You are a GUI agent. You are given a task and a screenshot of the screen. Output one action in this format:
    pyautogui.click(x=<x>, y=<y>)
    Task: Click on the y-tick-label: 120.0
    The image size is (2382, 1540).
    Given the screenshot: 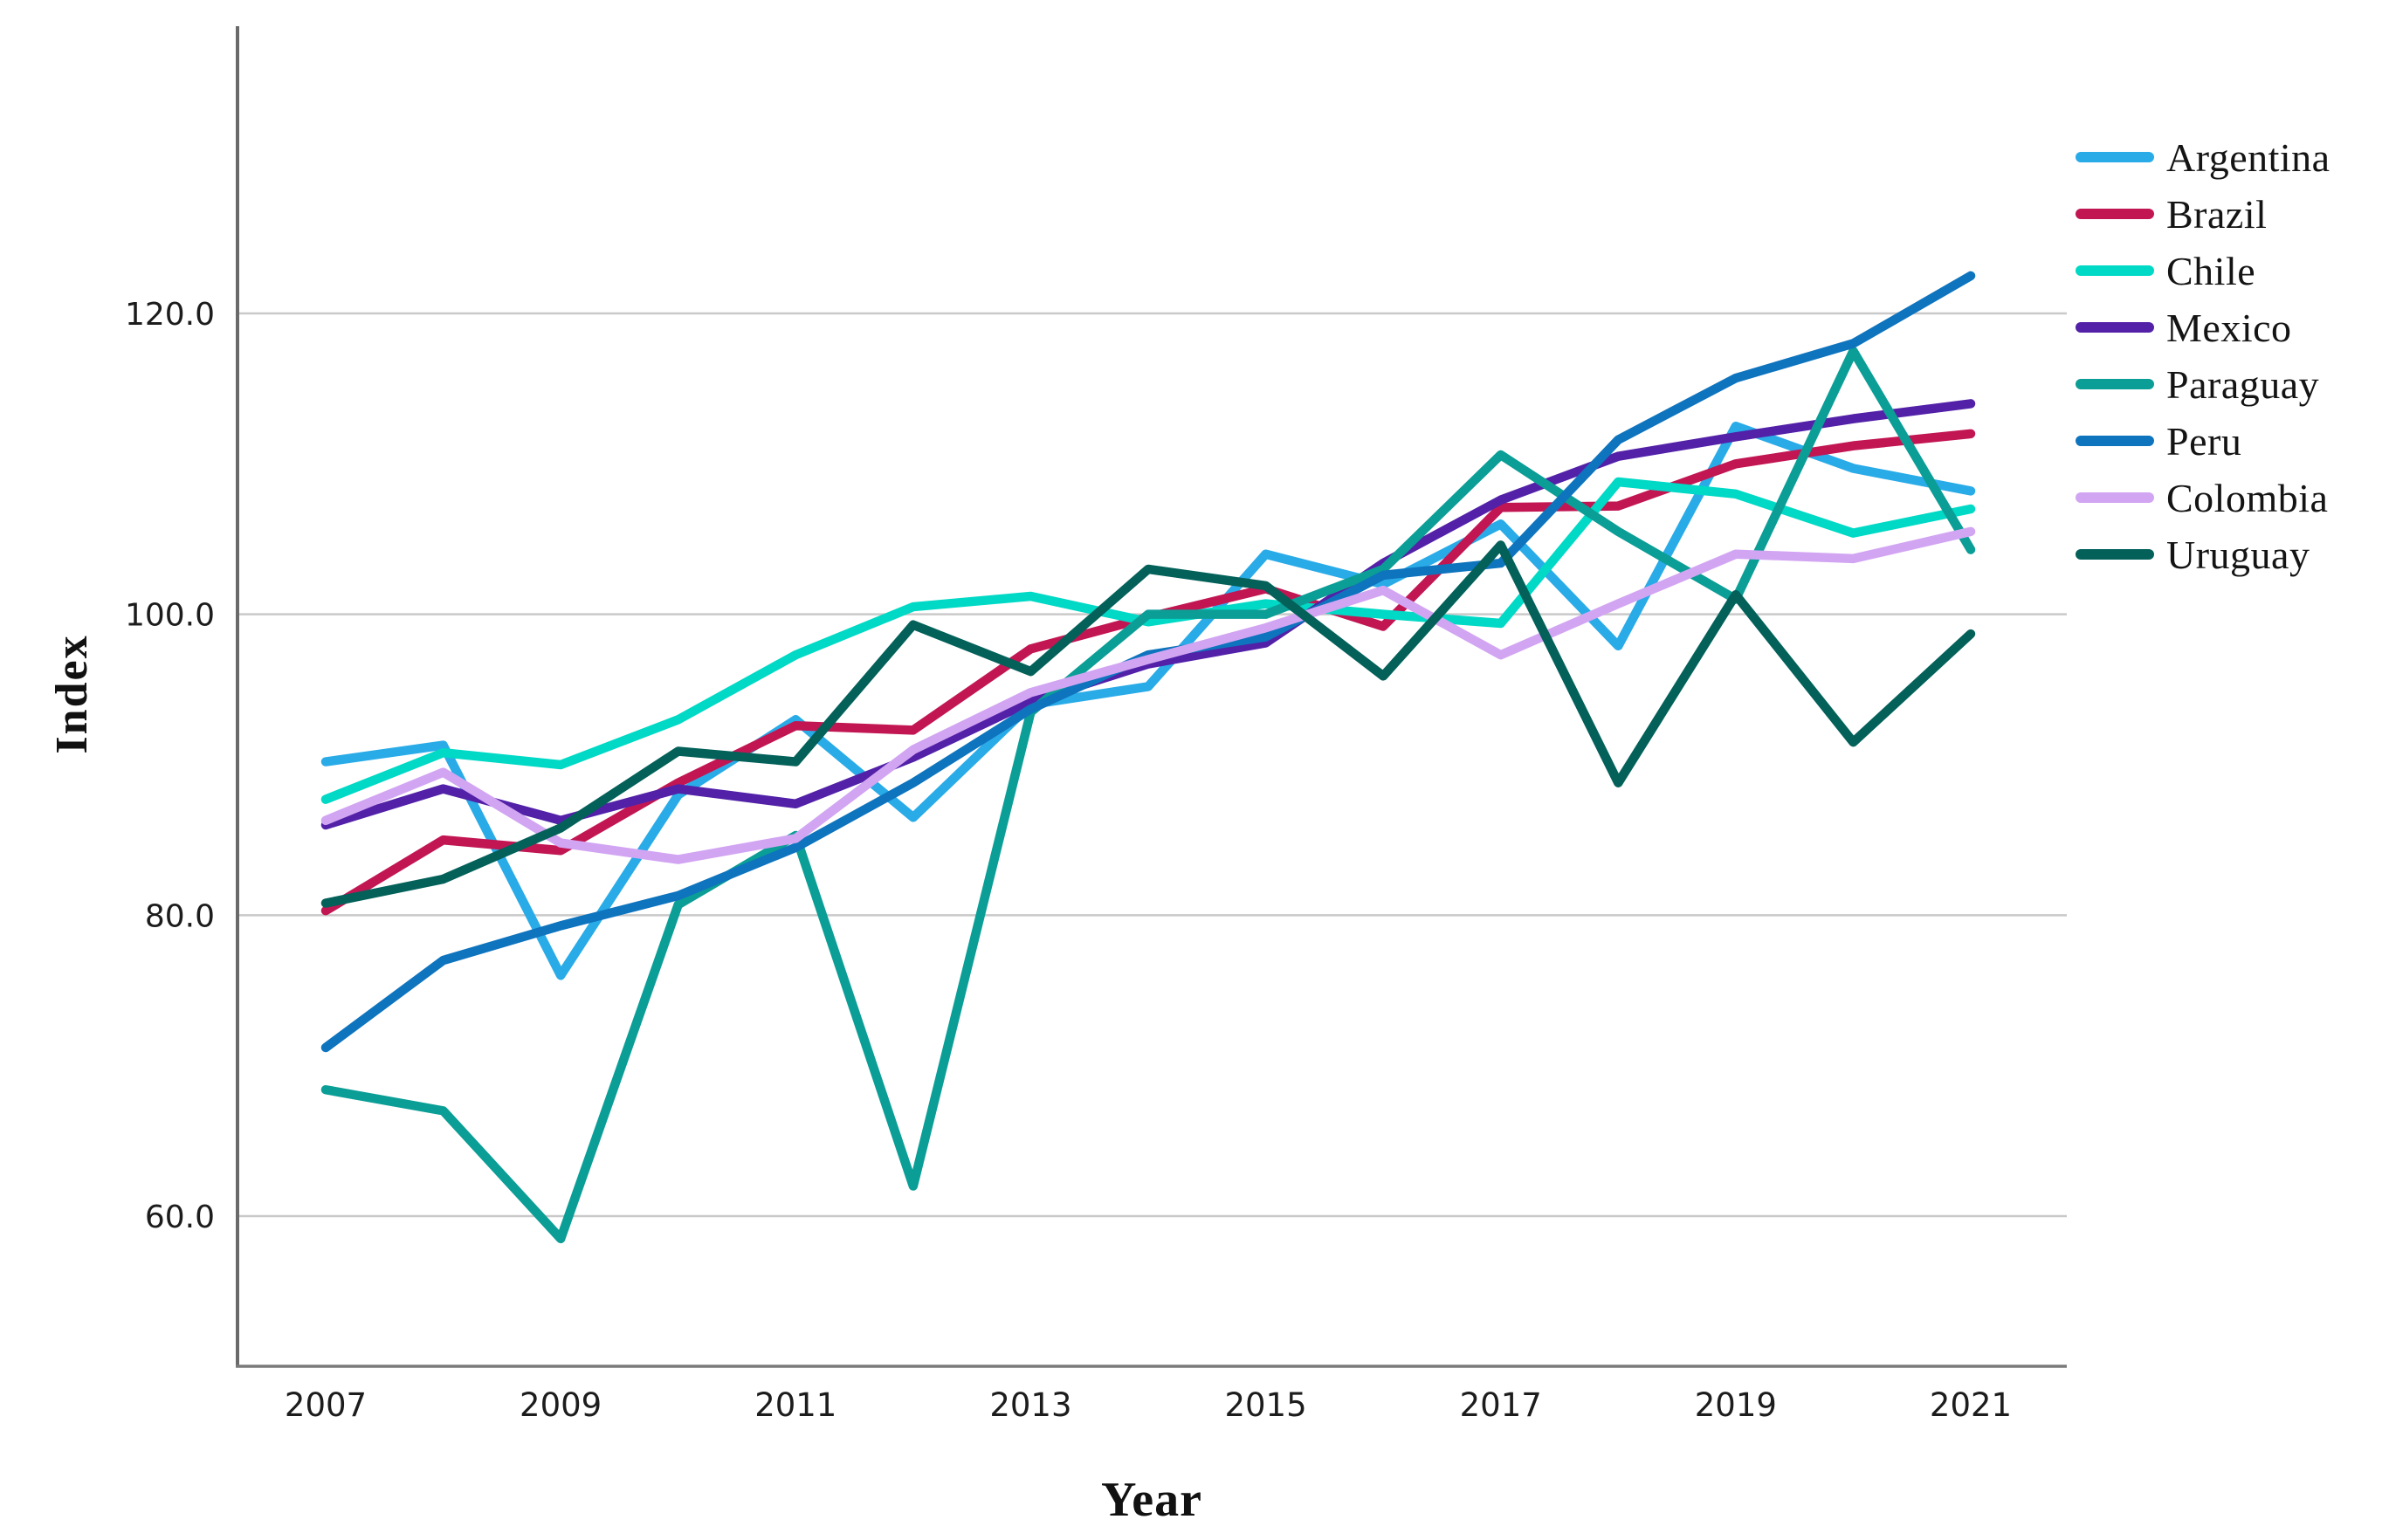 What is the action you would take?
    pyautogui.click(x=170, y=315)
    